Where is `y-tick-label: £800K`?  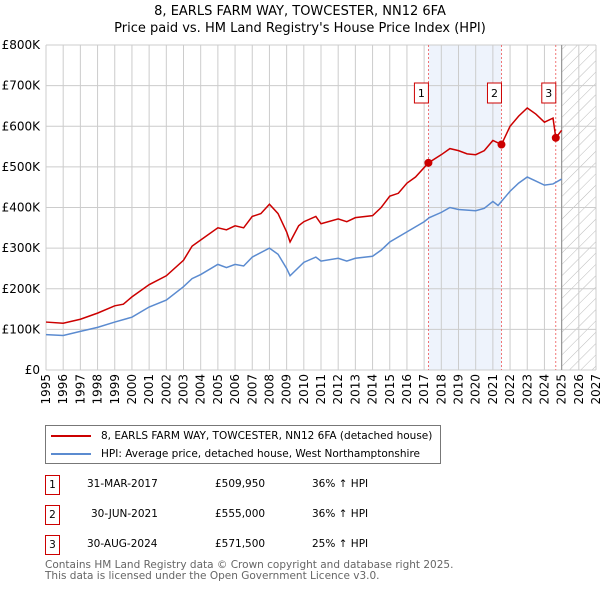 y-tick-label: £800K is located at coordinates (22, 45).